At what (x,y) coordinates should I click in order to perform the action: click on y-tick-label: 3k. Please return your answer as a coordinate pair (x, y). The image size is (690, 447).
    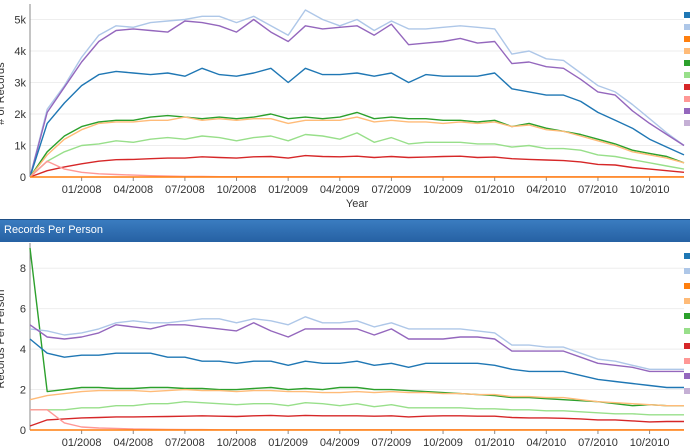
    Looking at the image, I should click on (20, 83).